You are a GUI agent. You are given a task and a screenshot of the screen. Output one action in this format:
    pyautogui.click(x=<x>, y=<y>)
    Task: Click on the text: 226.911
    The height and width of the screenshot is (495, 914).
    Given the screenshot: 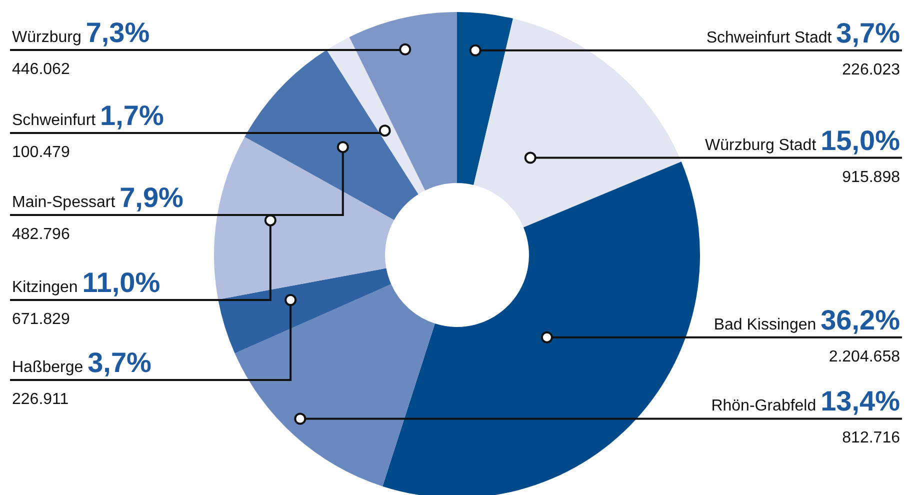 What is the action you would take?
    pyautogui.click(x=40, y=399)
    